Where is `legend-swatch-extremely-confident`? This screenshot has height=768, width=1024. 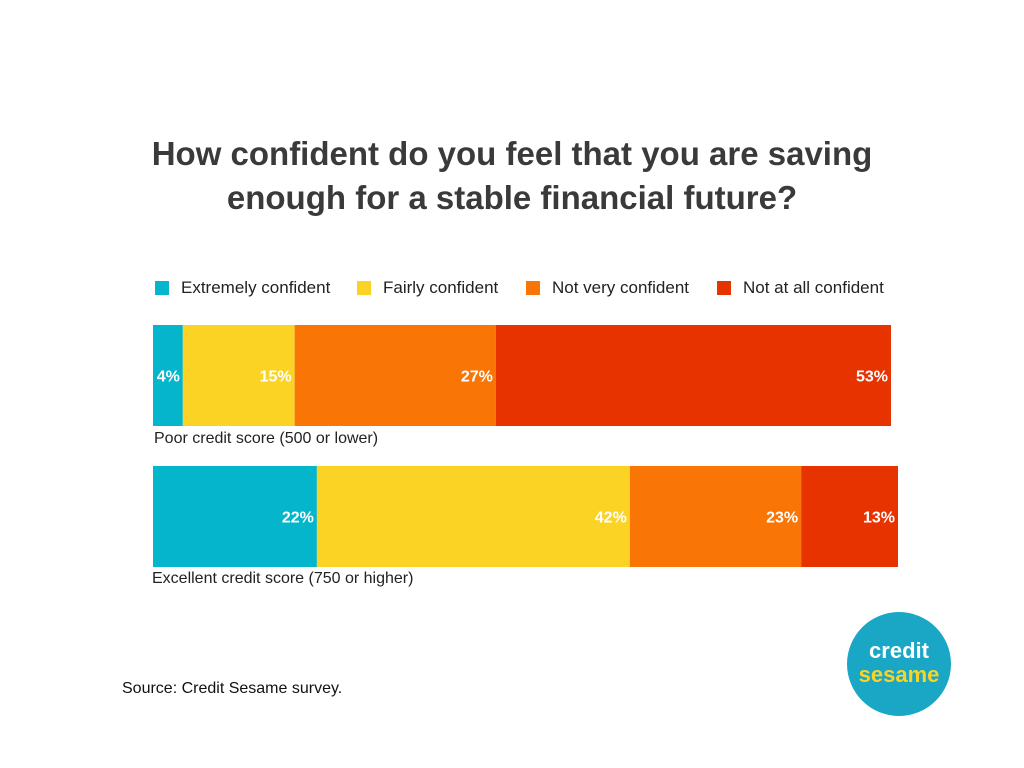
legend-swatch-extremely-confident is located at coordinates (162, 288).